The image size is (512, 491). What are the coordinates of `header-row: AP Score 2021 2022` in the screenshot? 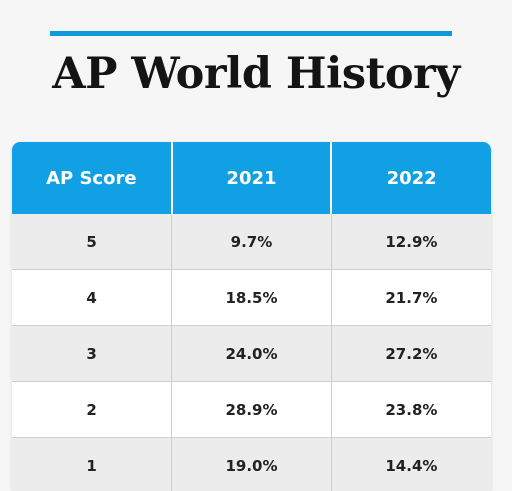 It's located at (251, 178).